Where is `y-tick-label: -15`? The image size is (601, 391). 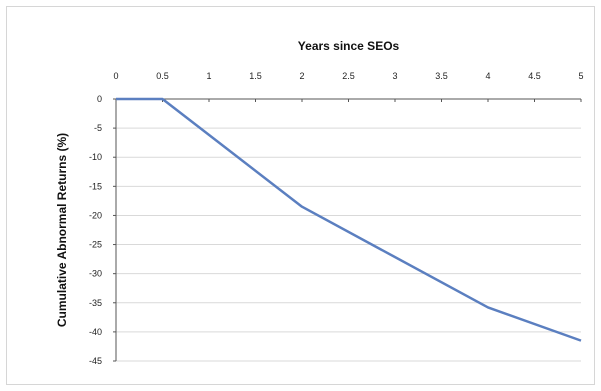
y-tick-label: -15 is located at coordinates (95, 186).